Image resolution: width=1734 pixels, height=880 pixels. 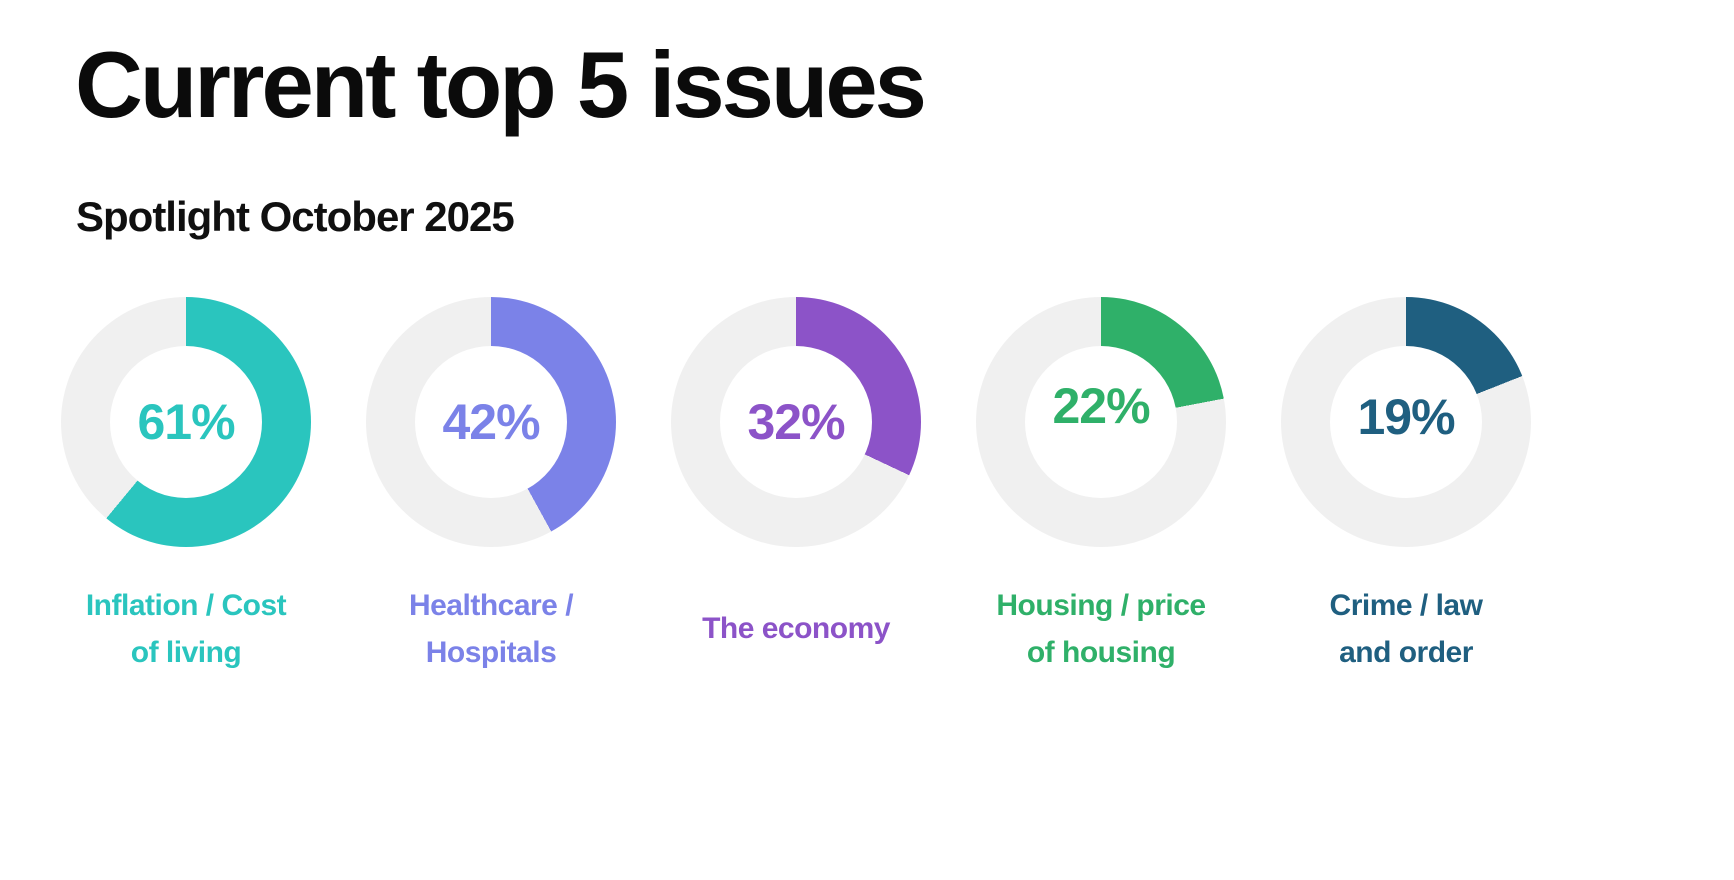 I want to click on donut-housing: 22% Housing / price of housing, so click(x=1101, y=486).